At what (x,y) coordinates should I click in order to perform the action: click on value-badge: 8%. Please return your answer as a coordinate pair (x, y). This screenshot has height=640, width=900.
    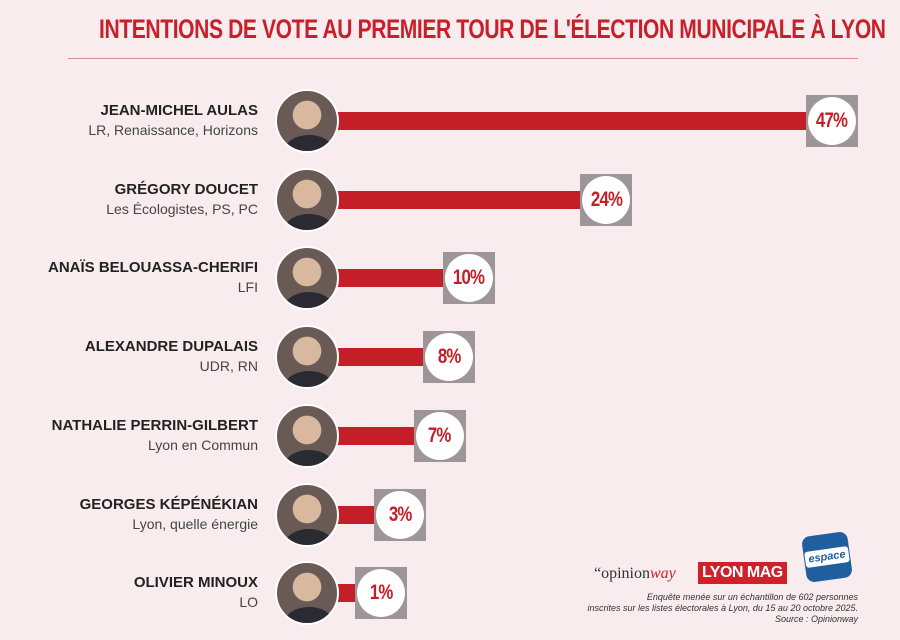
    Looking at the image, I should click on (449, 357).